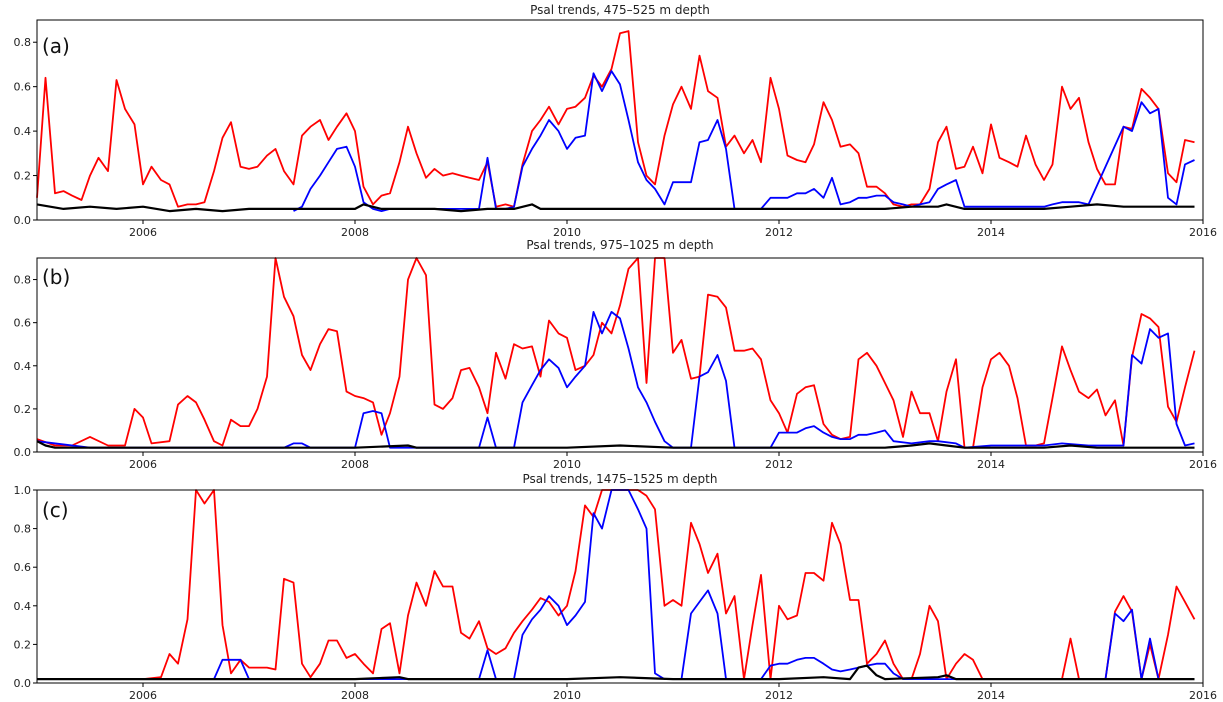 Image resolution: width=1223 pixels, height=702 pixels. Describe the element at coordinates (23, 366) in the screenshot. I see `panel-b-y-tick-label: 0.4` at that location.